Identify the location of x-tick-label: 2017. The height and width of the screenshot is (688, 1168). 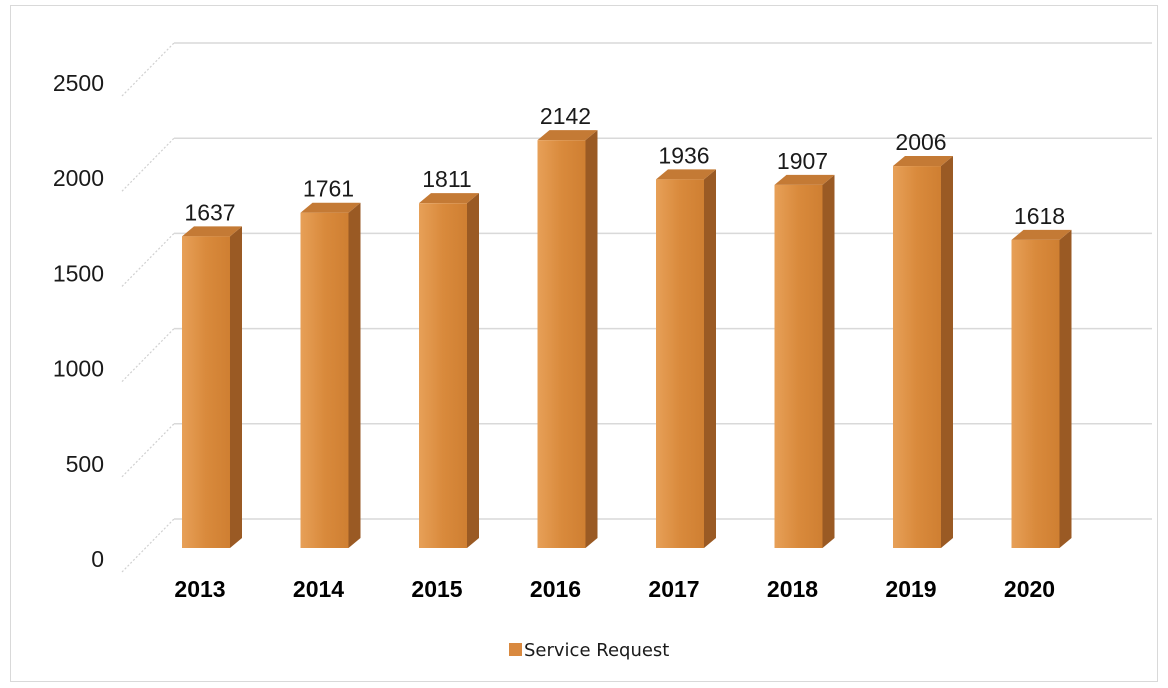
(673, 589).